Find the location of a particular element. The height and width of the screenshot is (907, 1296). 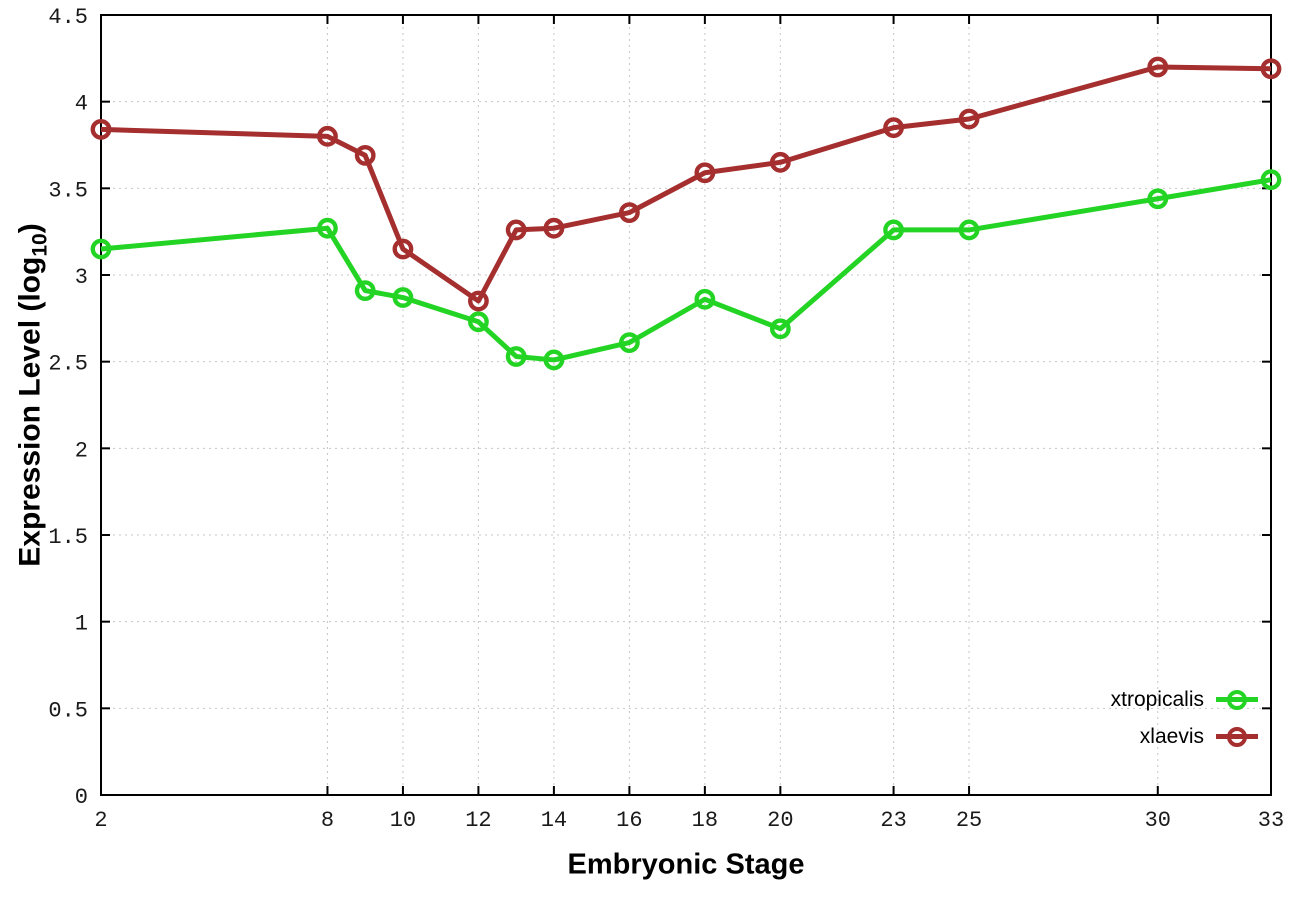

y-tick-label: 2 is located at coordinates (81, 450).